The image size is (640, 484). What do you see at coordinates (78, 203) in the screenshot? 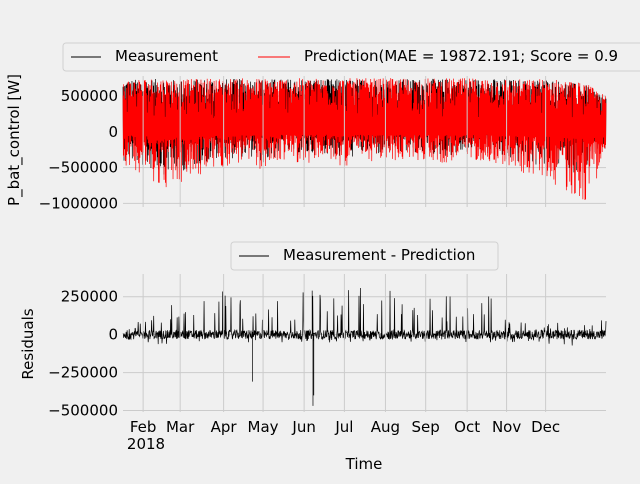
I see `power-y-tick-label: −1000000` at bounding box center [78, 203].